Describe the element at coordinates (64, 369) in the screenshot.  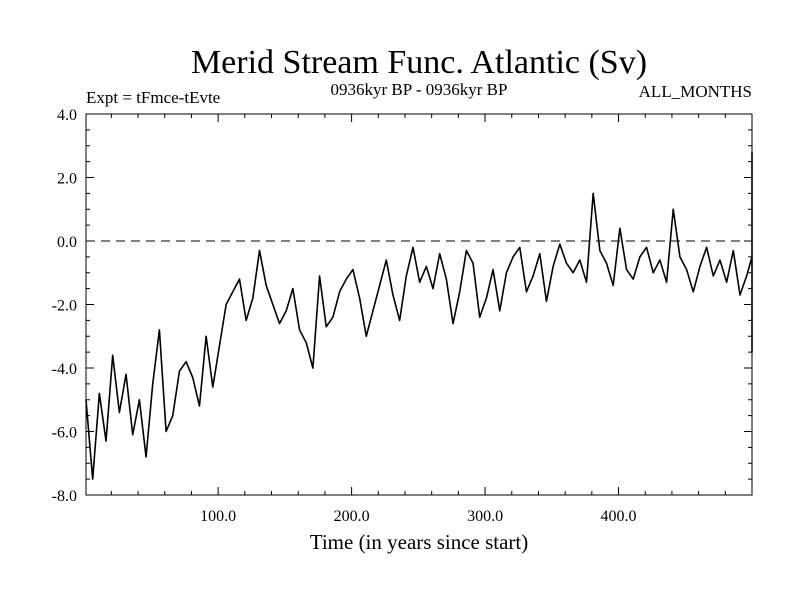
I see `y-tick-label: -4.0` at that location.